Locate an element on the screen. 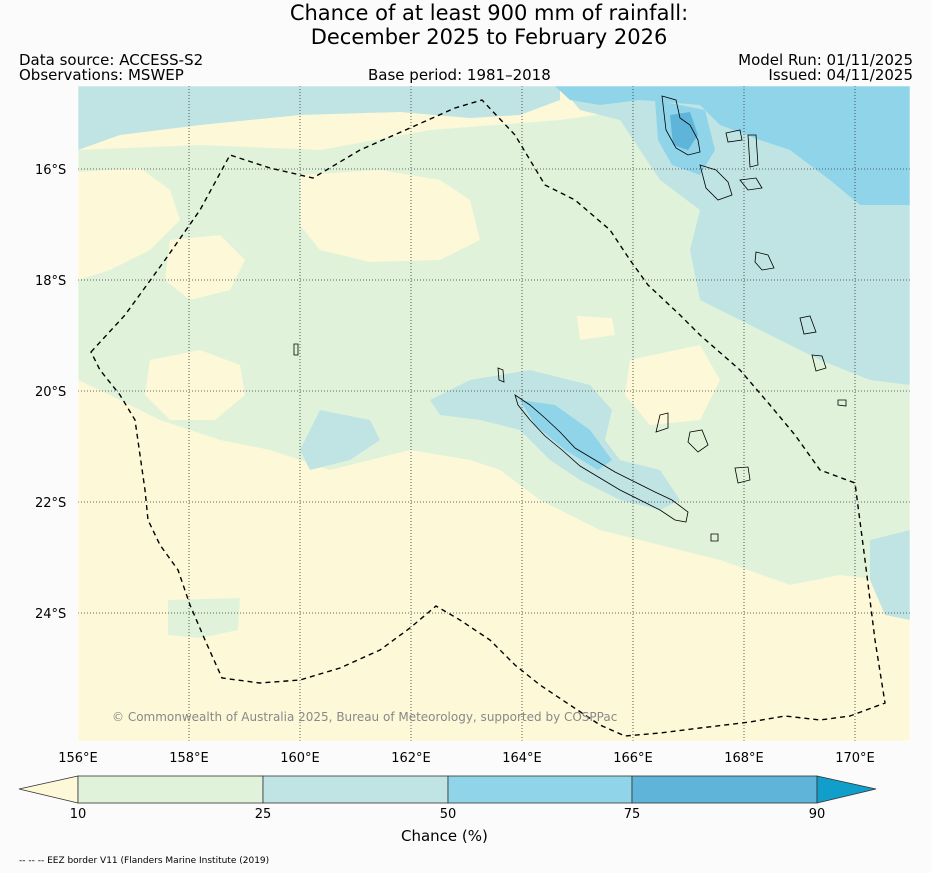  colorbar-tick: 50 is located at coordinates (448, 814).